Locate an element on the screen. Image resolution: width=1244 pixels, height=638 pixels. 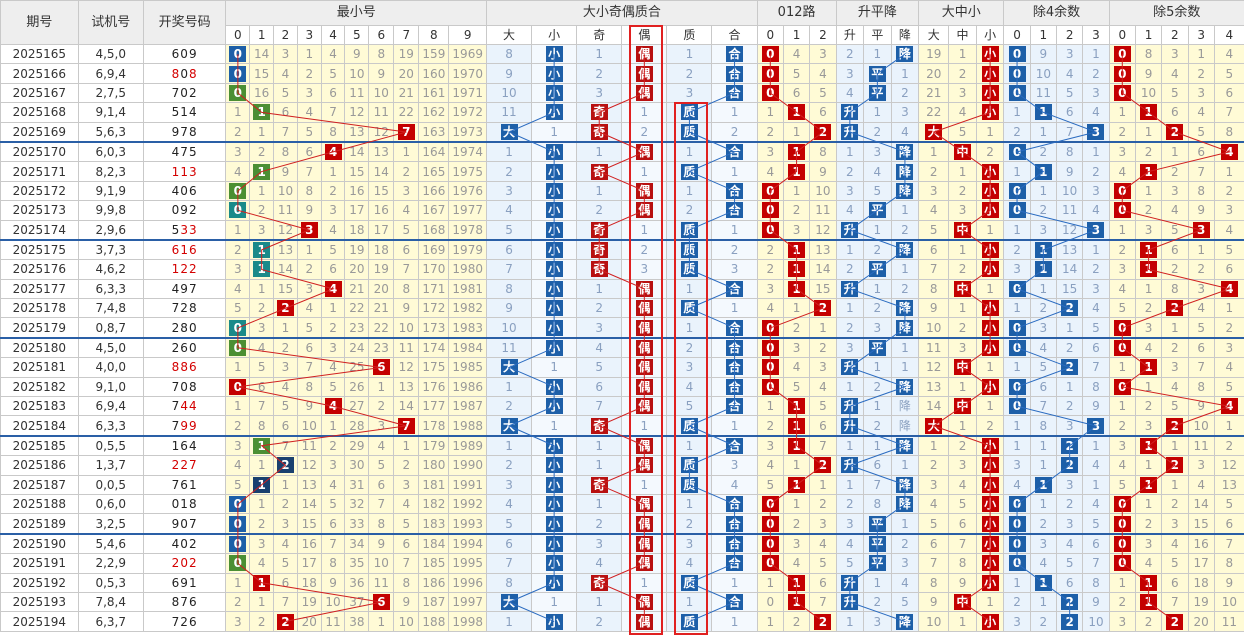
header-mod4: 除4余数 is located at coordinates (1056, 13).